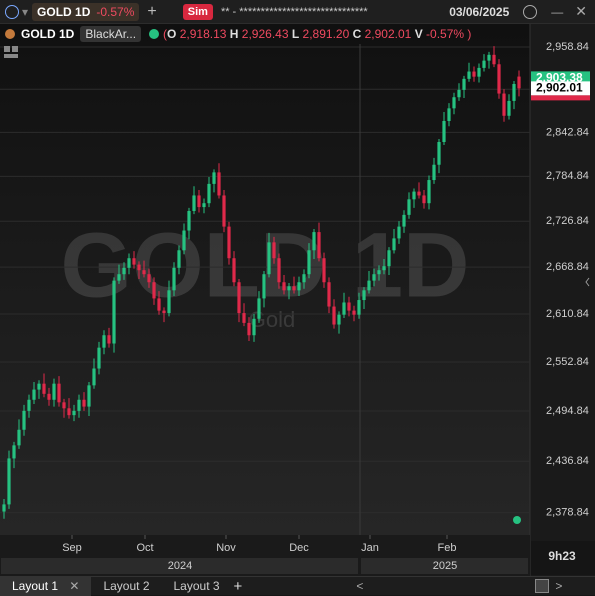 The height and width of the screenshot is (596, 595). Describe the element at coordinates (559, 586) in the screenshot. I see `scroll-right: >` at that location.